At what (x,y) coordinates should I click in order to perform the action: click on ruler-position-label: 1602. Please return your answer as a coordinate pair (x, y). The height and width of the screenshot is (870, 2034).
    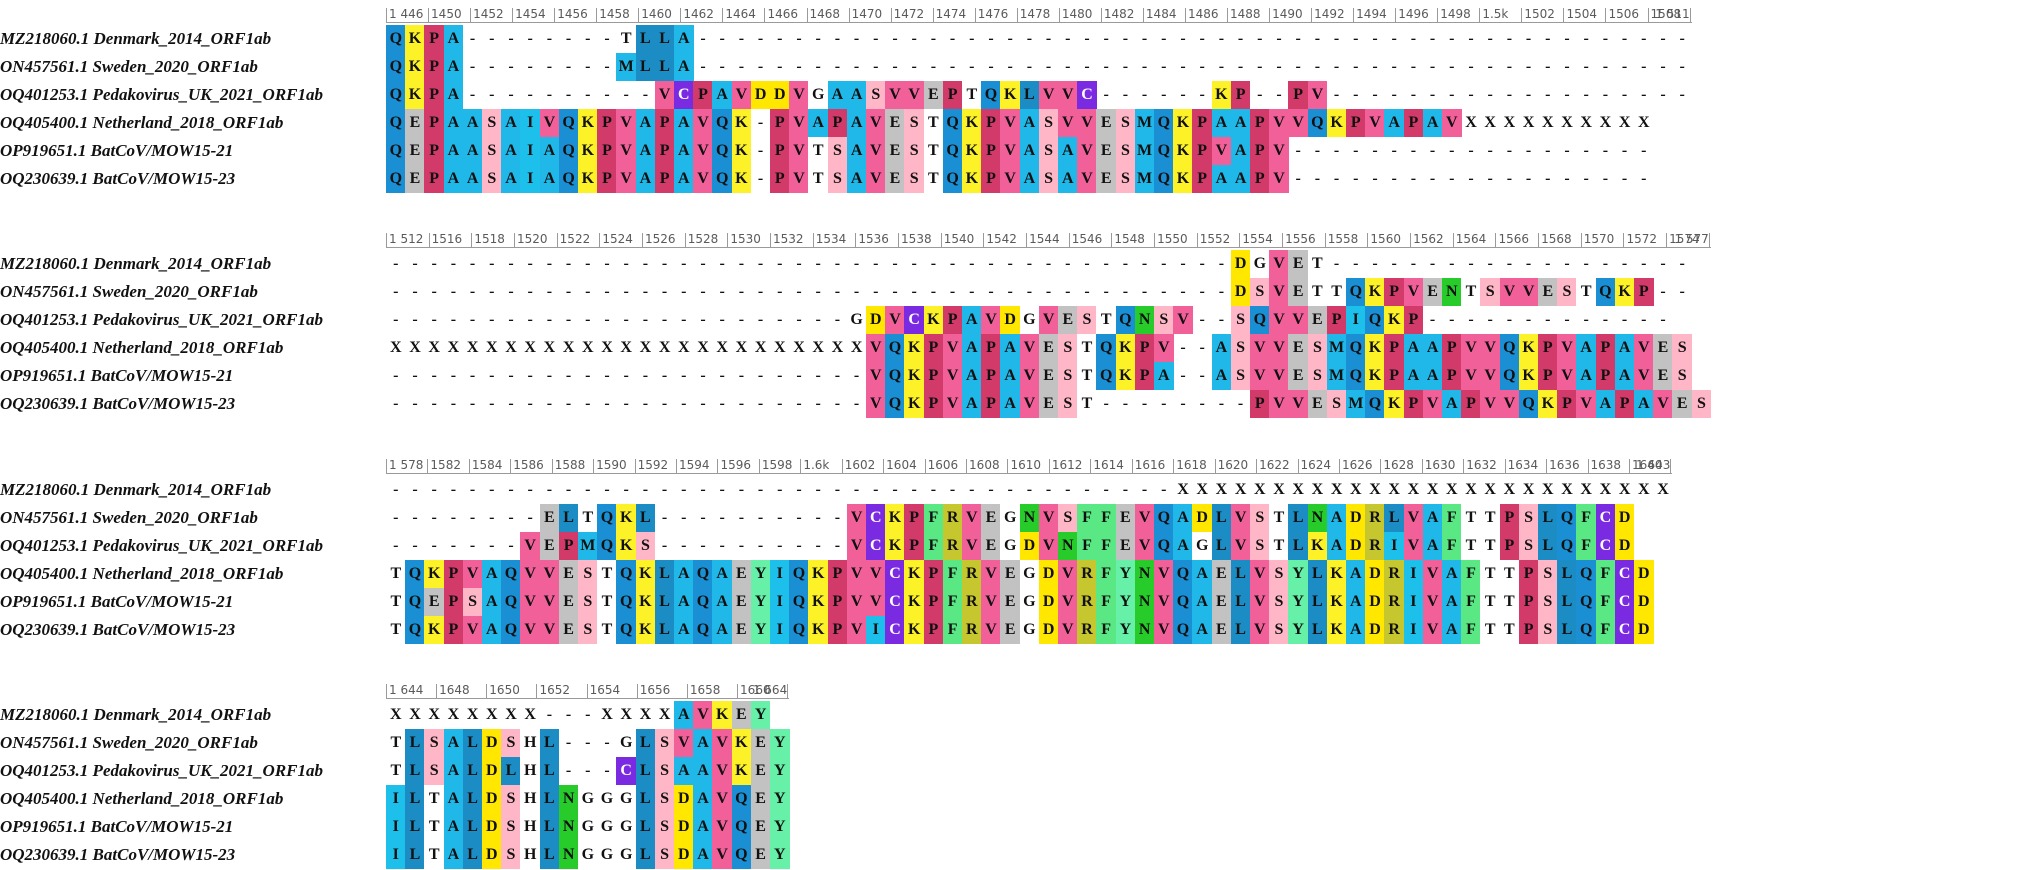
    Looking at the image, I should click on (860, 465).